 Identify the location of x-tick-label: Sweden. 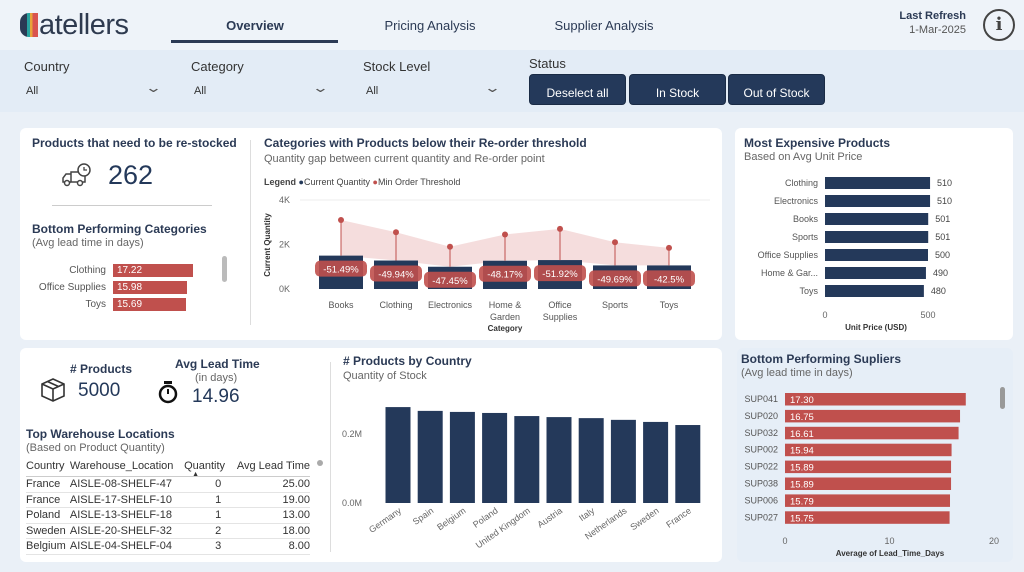
(644, 518).